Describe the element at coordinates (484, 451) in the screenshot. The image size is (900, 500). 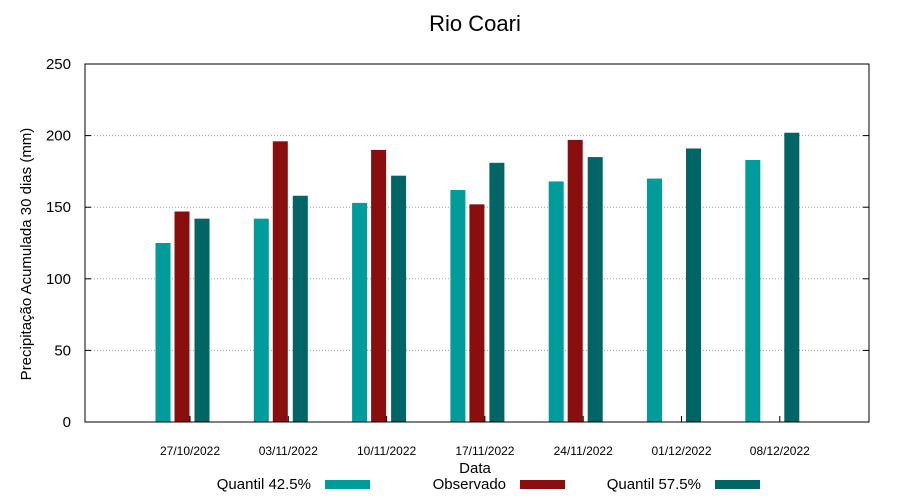
I see `x-tick-label: 17/11/2022` at that location.